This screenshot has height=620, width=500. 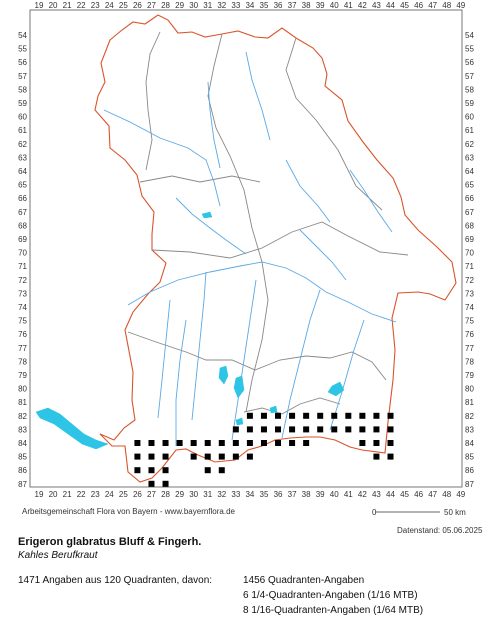 What do you see at coordinates (333, 610) in the screenshot?
I see `stats-mtb64: 8 1/16-Quadranten-Angaben (1/64 MTB)` at bounding box center [333, 610].